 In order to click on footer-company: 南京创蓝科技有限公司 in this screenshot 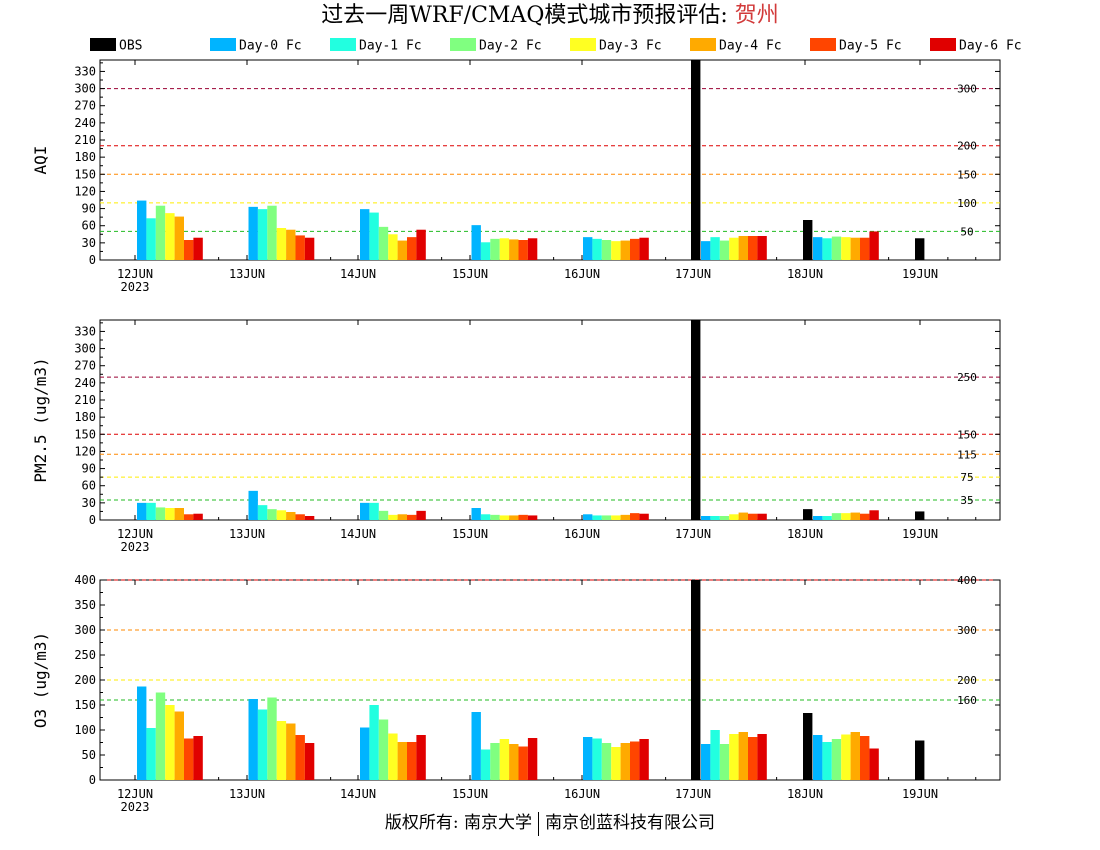, I will do `click(630, 823)`.